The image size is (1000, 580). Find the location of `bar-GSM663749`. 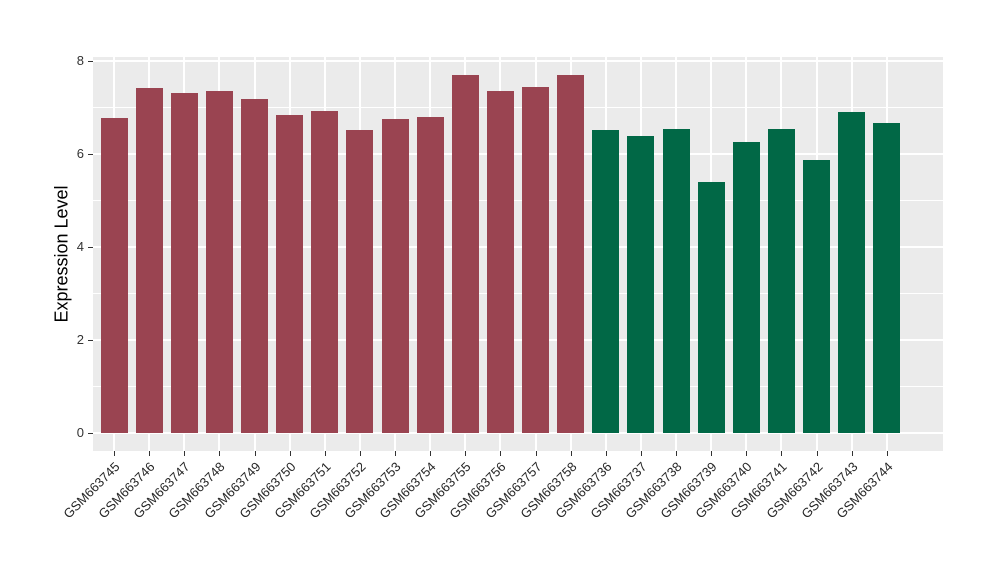

bar-GSM663749 is located at coordinates (255, 265).